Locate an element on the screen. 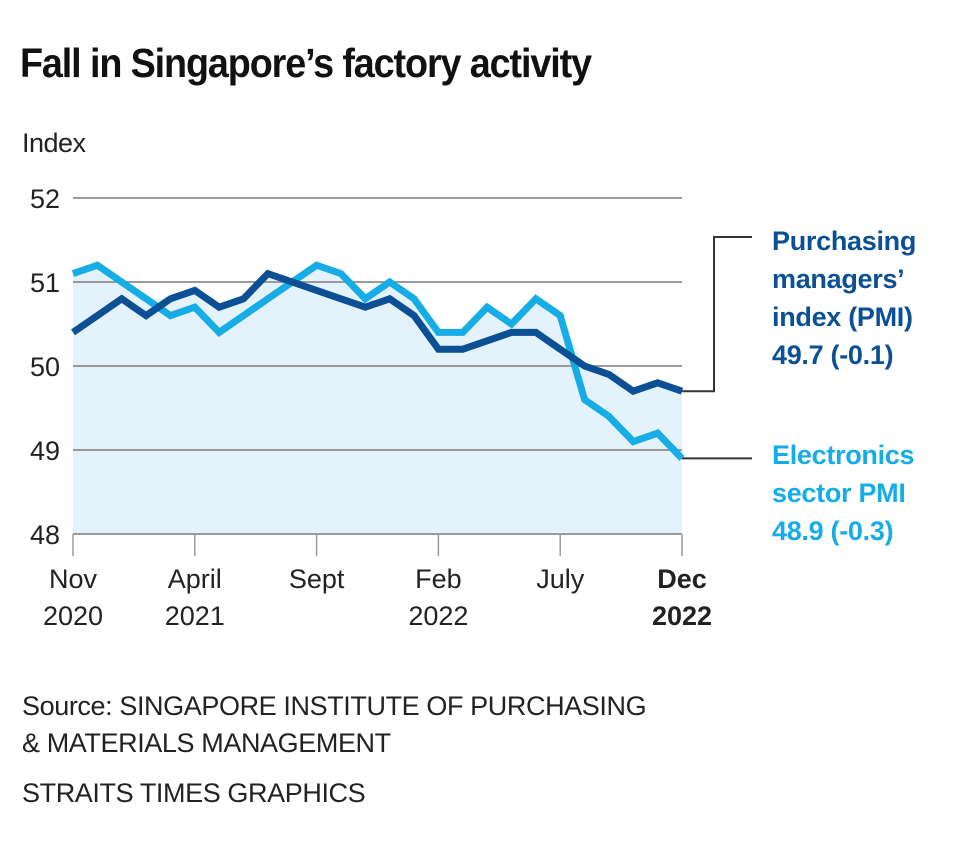 The width and height of the screenshot is (960, 844). x-tick-label: April is located at coordinates (195, 579).